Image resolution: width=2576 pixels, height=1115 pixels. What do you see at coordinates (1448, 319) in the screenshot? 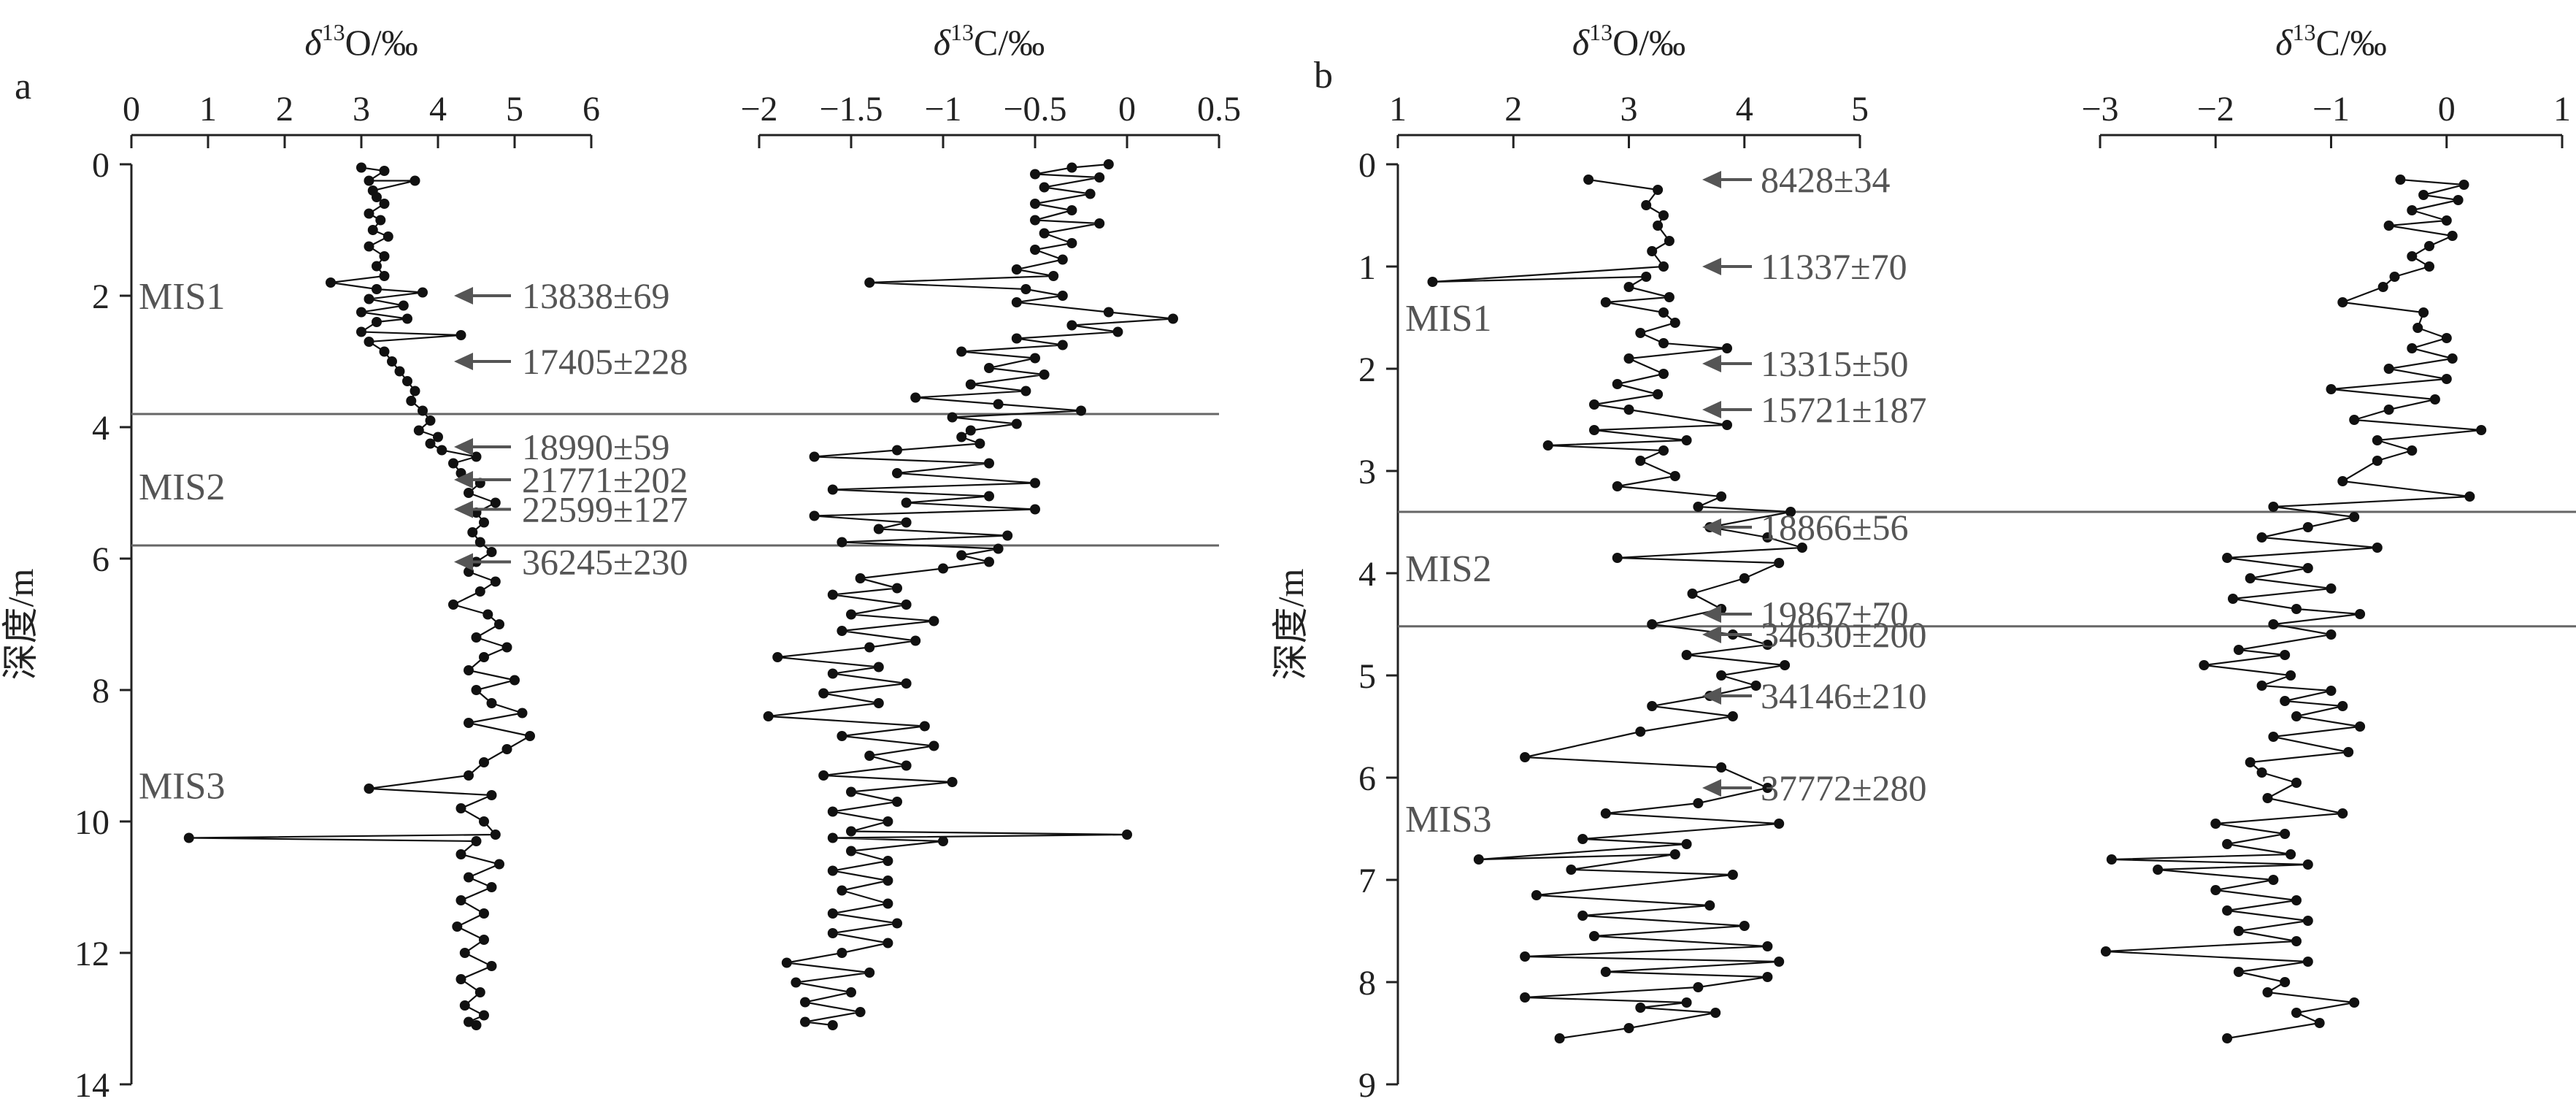
I see `stage-label: MIS1` at bounding box center [1448, 319].